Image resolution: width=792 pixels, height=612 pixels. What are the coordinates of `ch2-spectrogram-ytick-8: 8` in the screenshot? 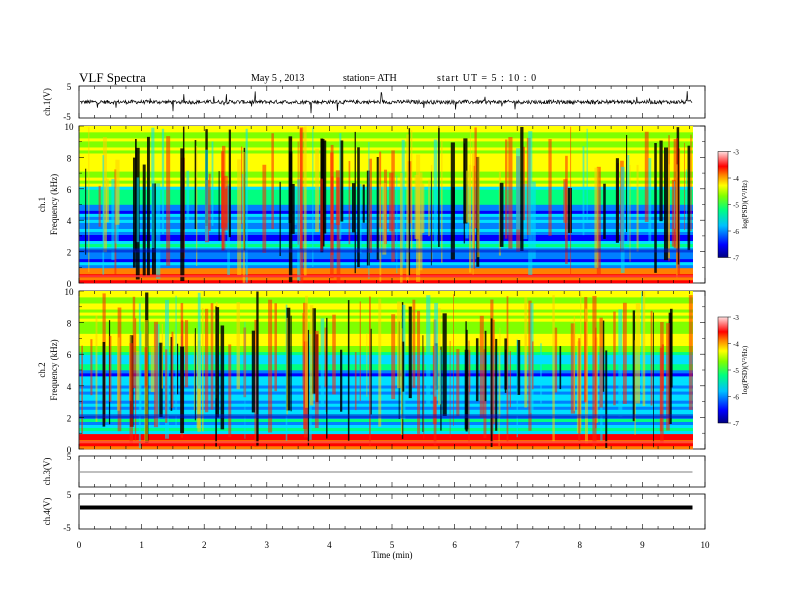 It's located at (69, 324).